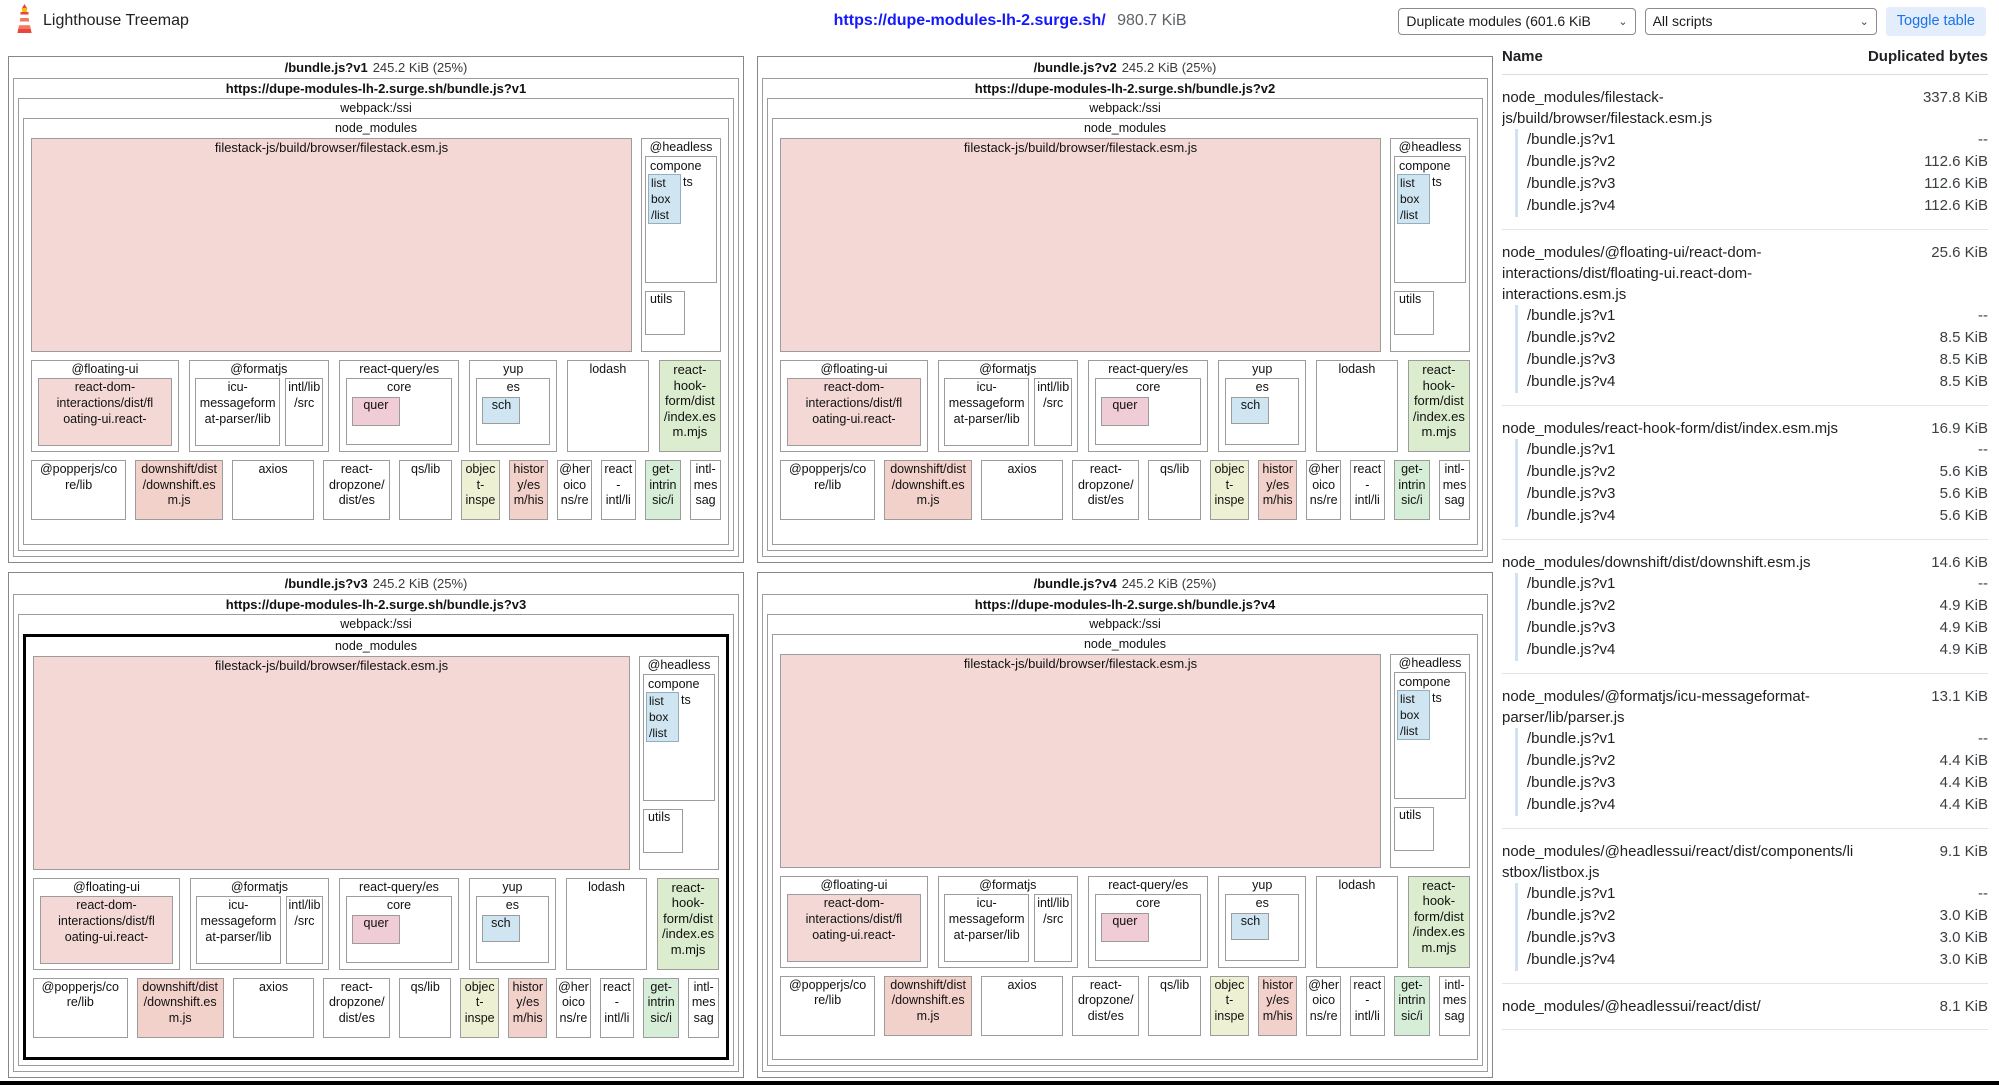 The width and height of the screenshot is (1999, 1085). I want to click on treemap-node-axios: axios, so click(1022, 490).